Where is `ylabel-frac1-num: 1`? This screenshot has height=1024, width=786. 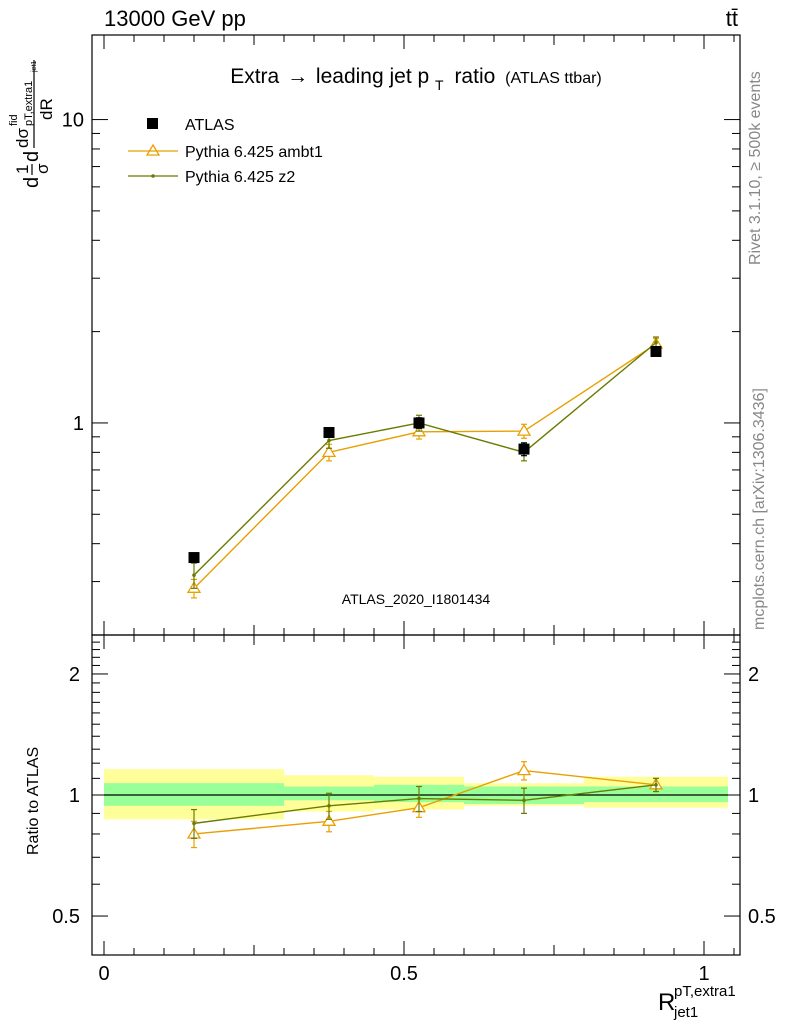
ylabel-frac1-num: 1 is located at coordinates (22, 169).